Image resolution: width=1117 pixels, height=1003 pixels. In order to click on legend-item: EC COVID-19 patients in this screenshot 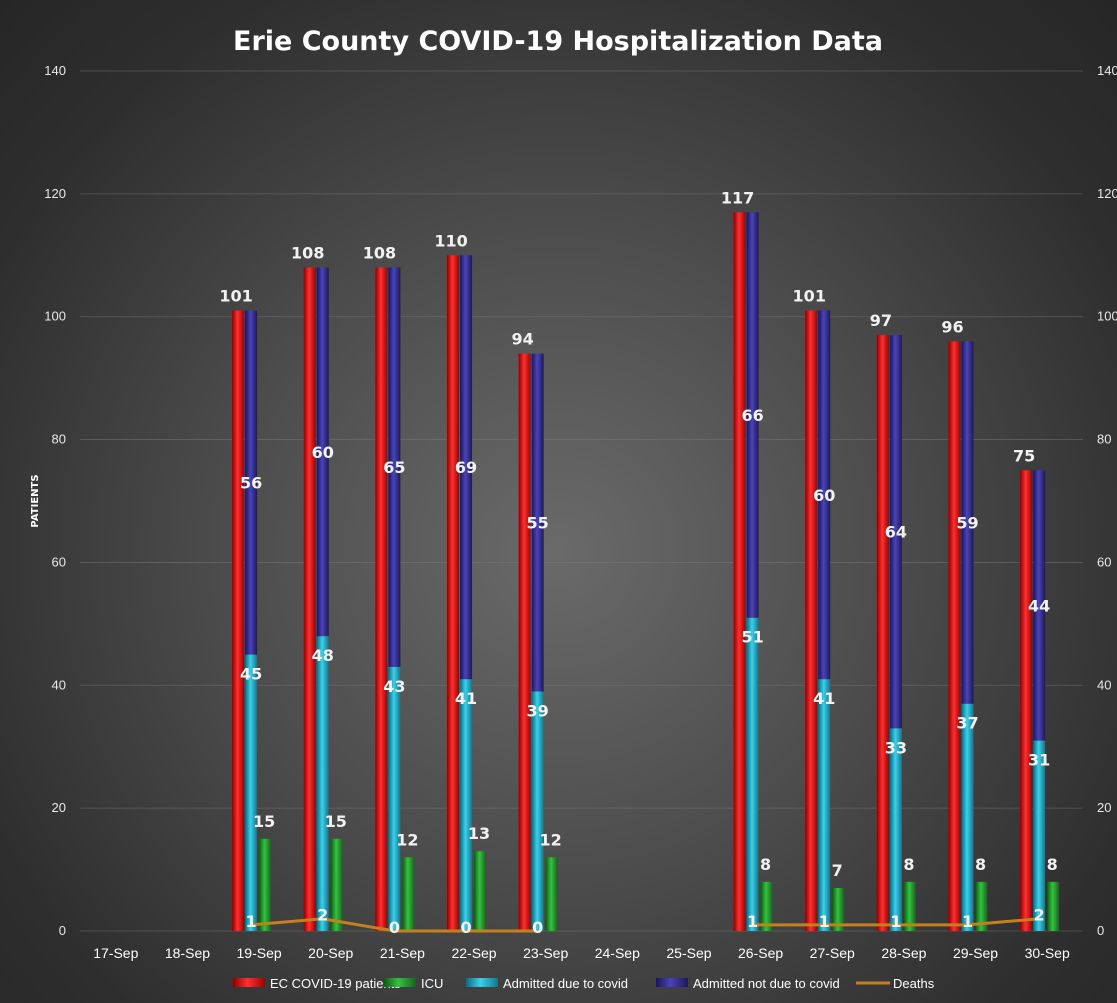, I will do `click(317, 983)`.